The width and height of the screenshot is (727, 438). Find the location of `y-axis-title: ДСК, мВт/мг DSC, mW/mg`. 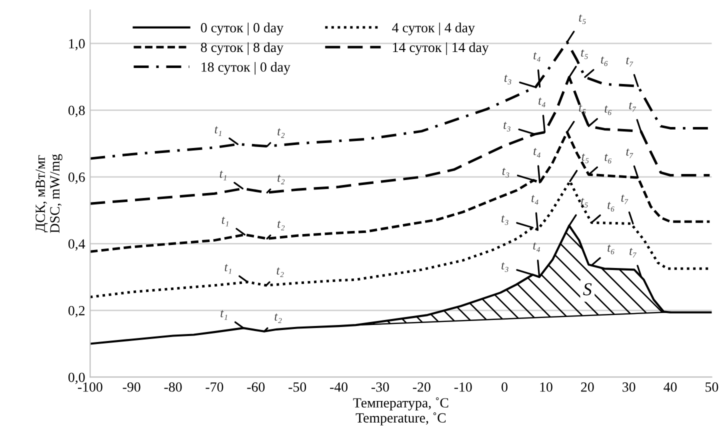

y-axis-title: ДСК, мВт/мг DSC, mW/mg is located at coordinates (49, 193).